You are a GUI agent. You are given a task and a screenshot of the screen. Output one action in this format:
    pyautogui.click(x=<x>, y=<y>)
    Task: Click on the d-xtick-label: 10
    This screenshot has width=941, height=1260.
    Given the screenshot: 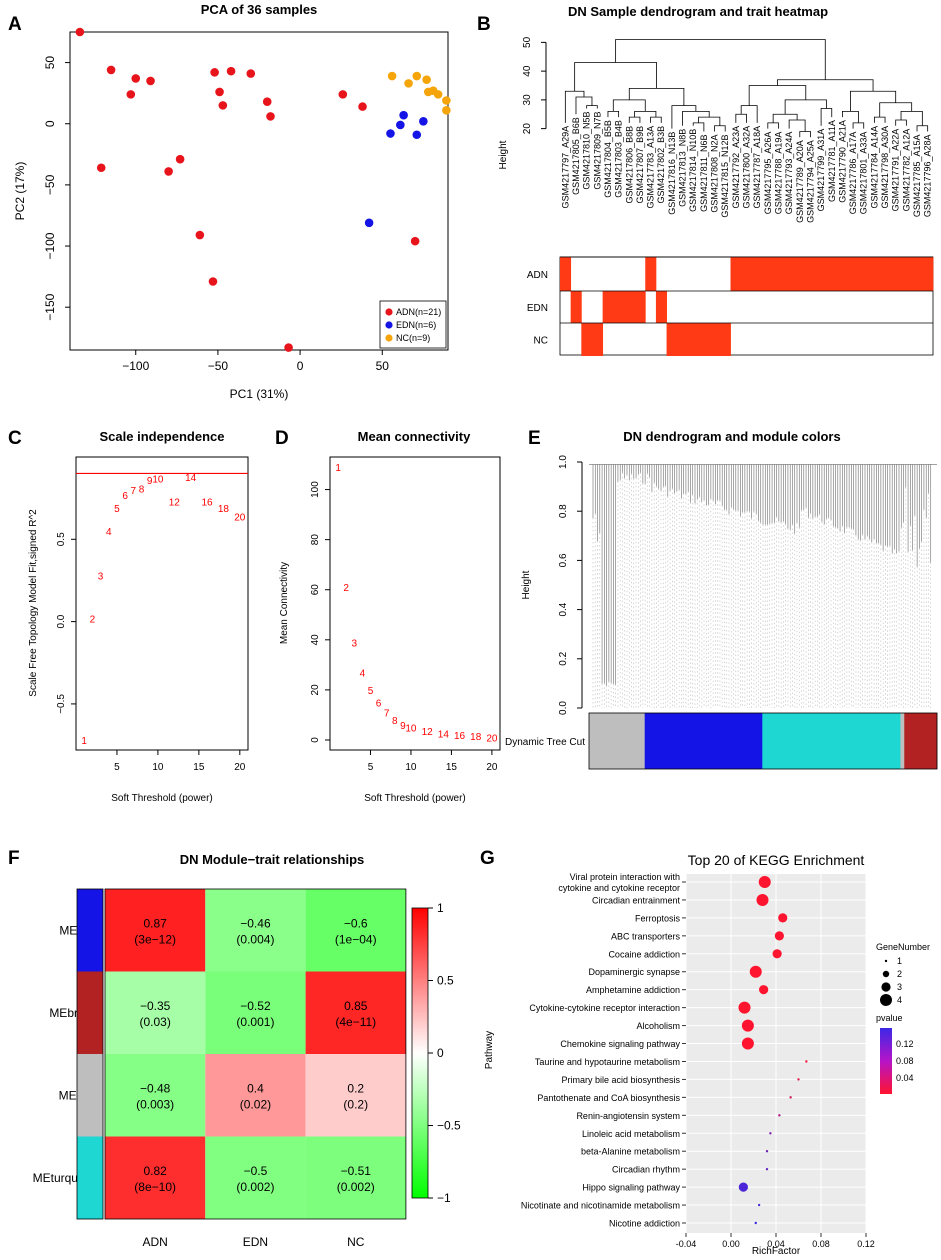 What is the action you would take?
    pyautogui.click(x=411, y=767)
    